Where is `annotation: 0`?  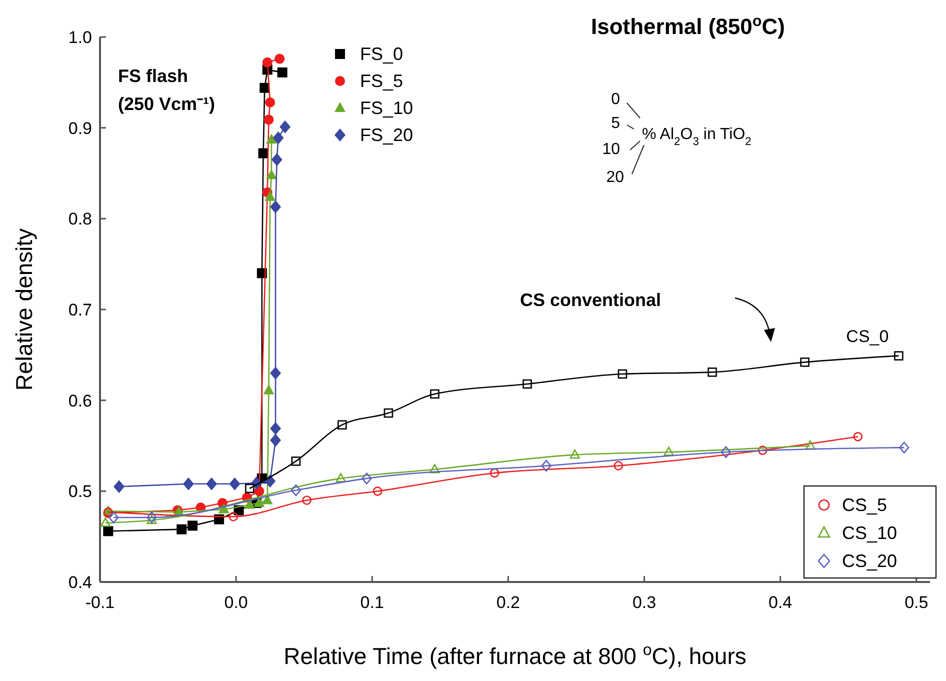
annotation: 0 is located at coordinates (615, 99).